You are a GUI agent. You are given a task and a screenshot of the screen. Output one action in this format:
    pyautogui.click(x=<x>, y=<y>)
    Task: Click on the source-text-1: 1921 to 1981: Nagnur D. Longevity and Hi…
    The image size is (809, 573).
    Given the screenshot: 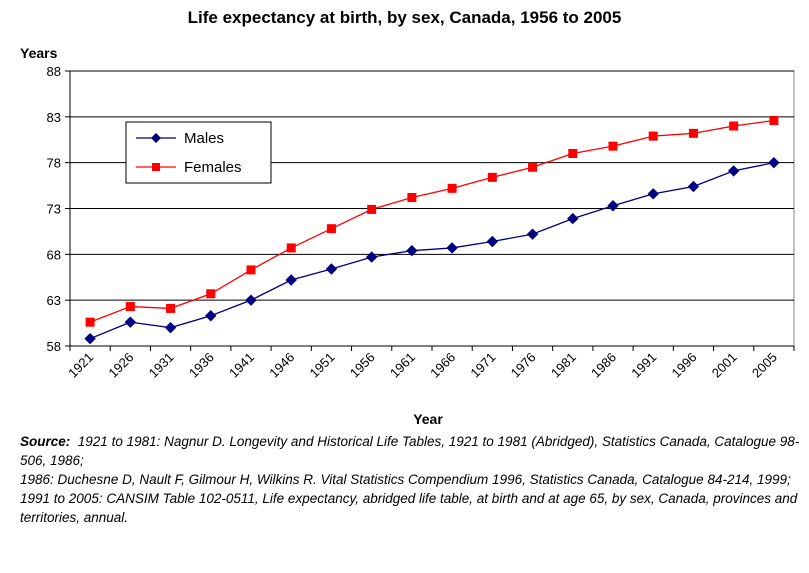 What is the action you would take?
    pyautogui.click(x=410, y=451)
    